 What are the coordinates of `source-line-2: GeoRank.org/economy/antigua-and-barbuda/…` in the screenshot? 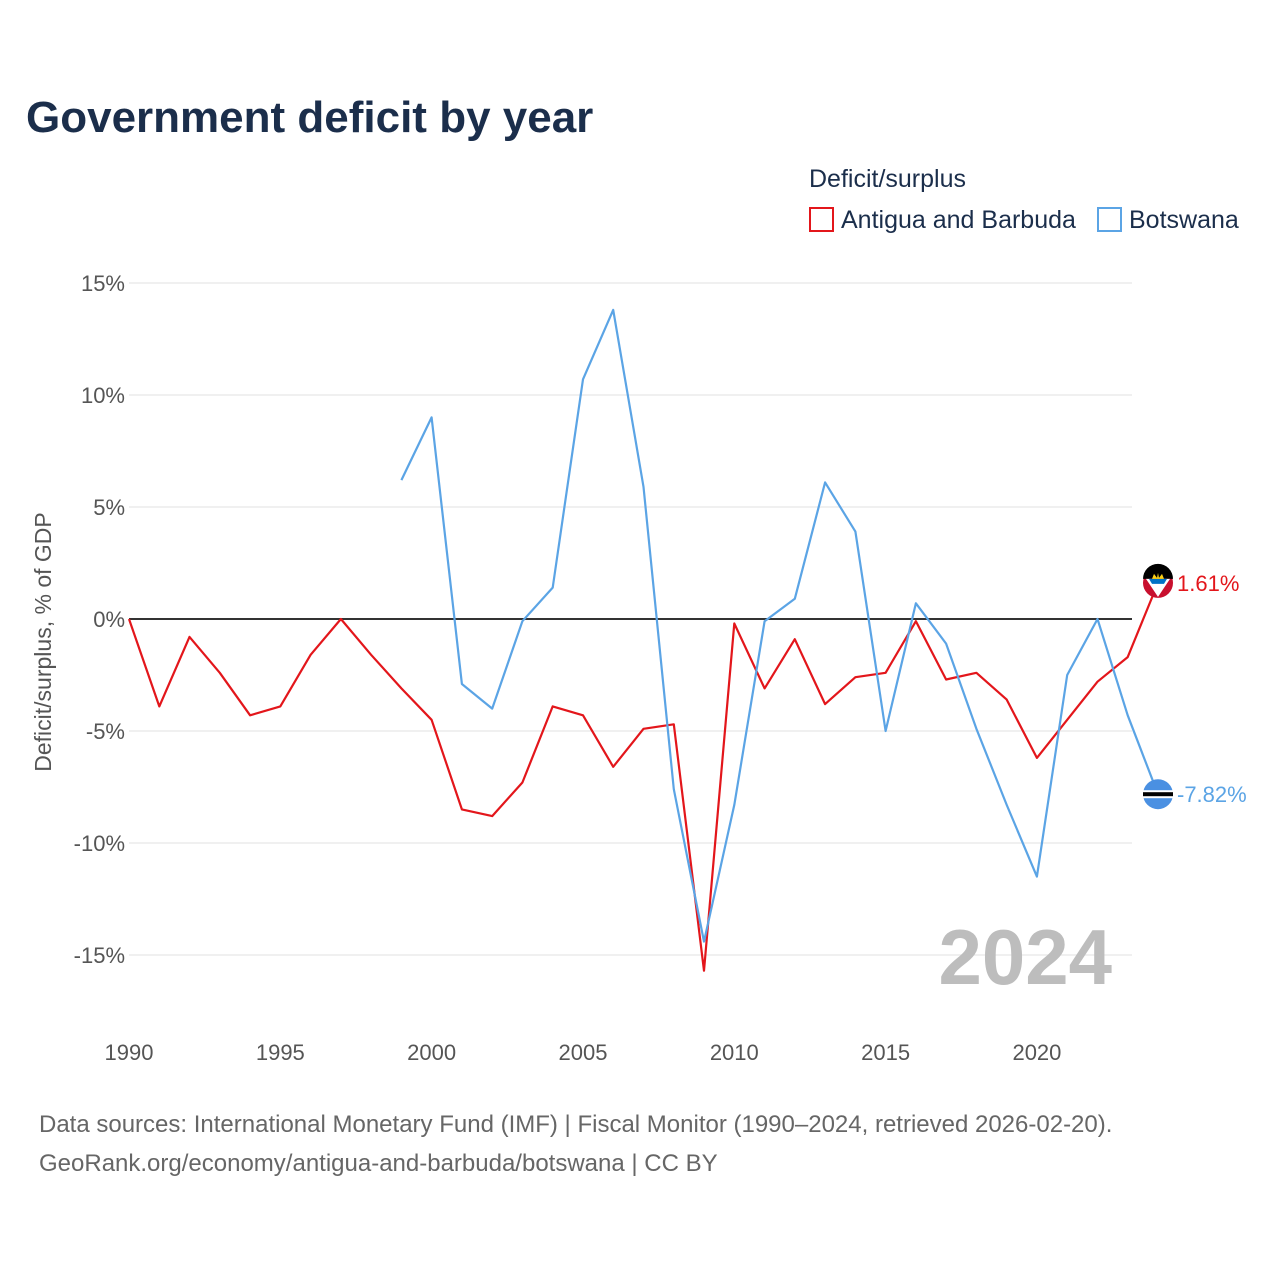 It's located at (378, 1163).